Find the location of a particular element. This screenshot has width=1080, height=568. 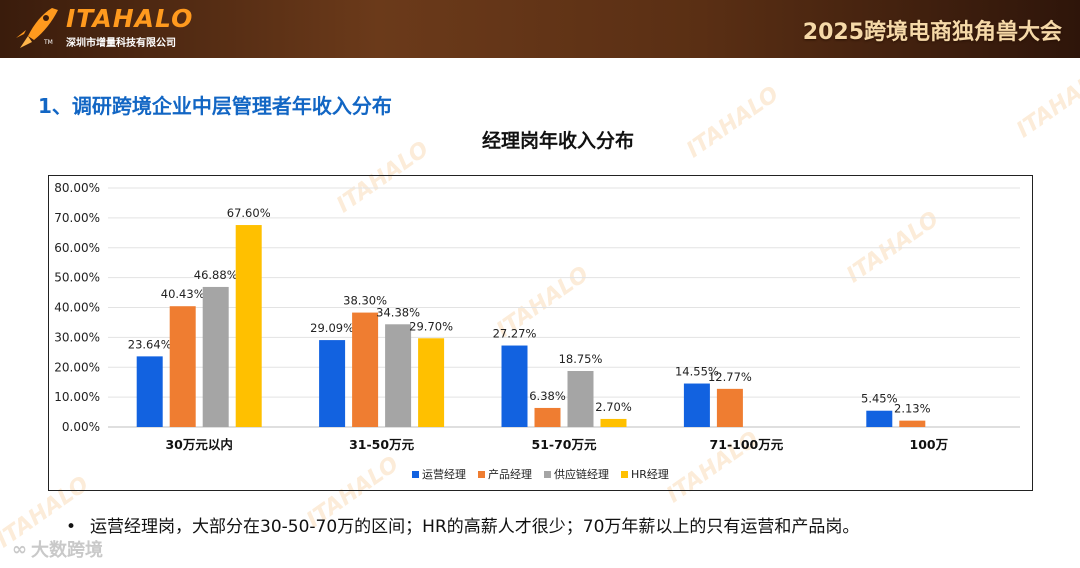

chart-legend: 运营经理 产品经理 供应链经理 HR经理 is located at coordinates (540, 474).